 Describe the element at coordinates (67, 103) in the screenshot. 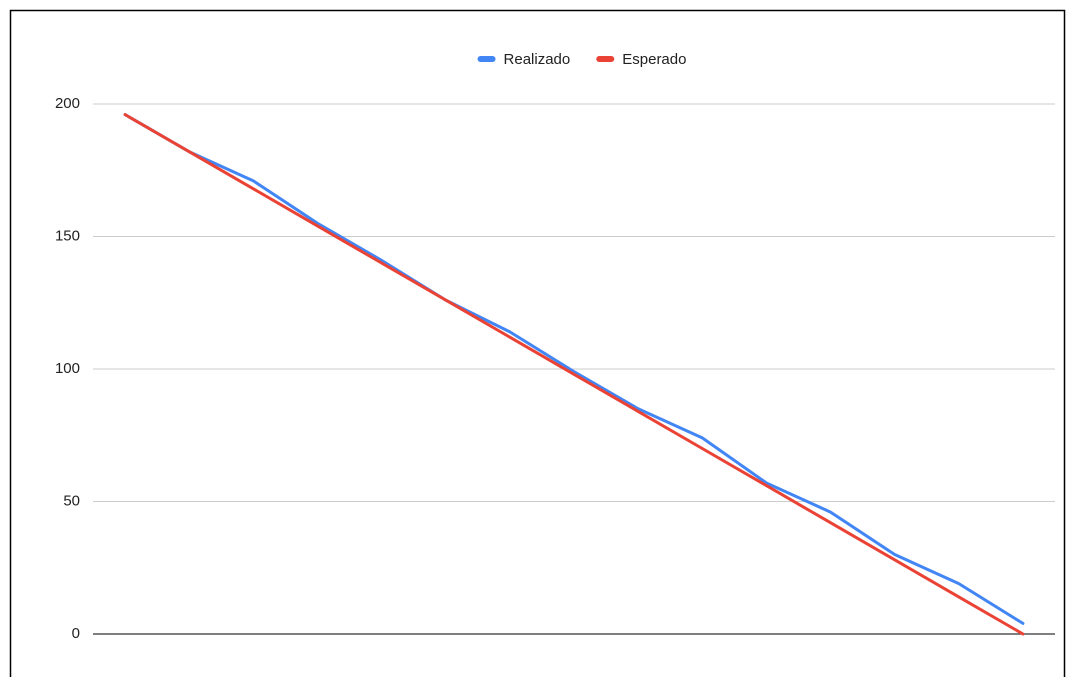

I see `y-tick-label: 200` at that location.